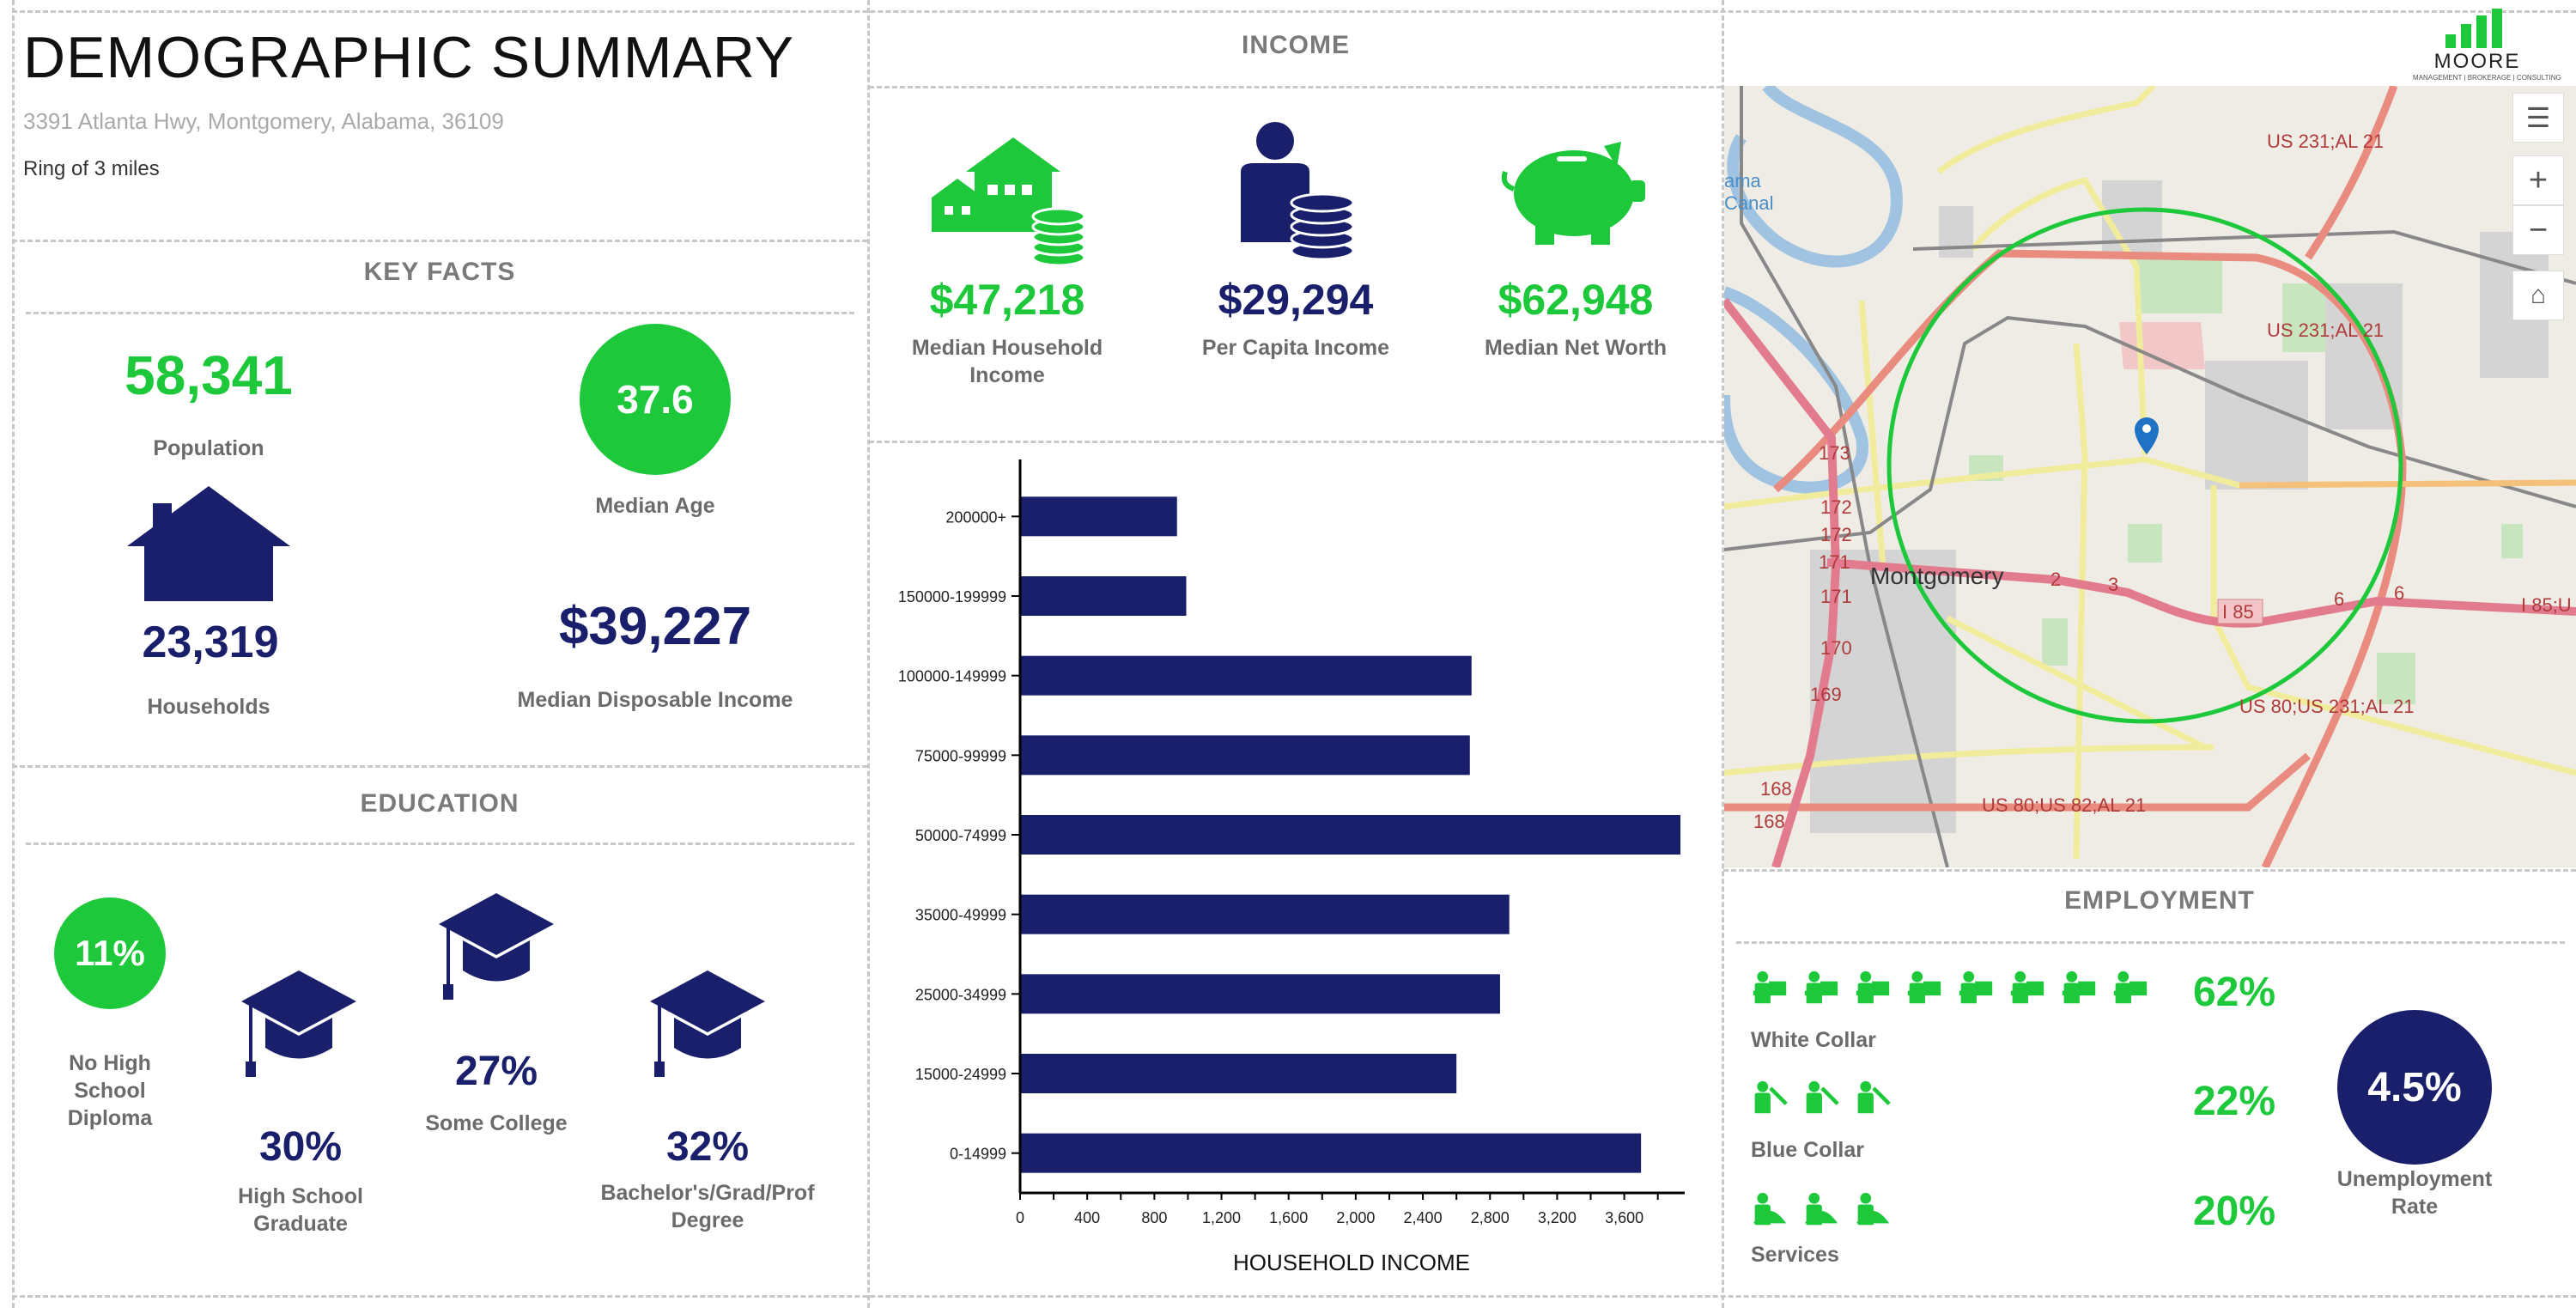 The width and height of the screenshot is (2576, 1308). Describe the element at coordinates (961, 994) in the screenshot. I see `y-tick-label: 25000-34999` at that location.